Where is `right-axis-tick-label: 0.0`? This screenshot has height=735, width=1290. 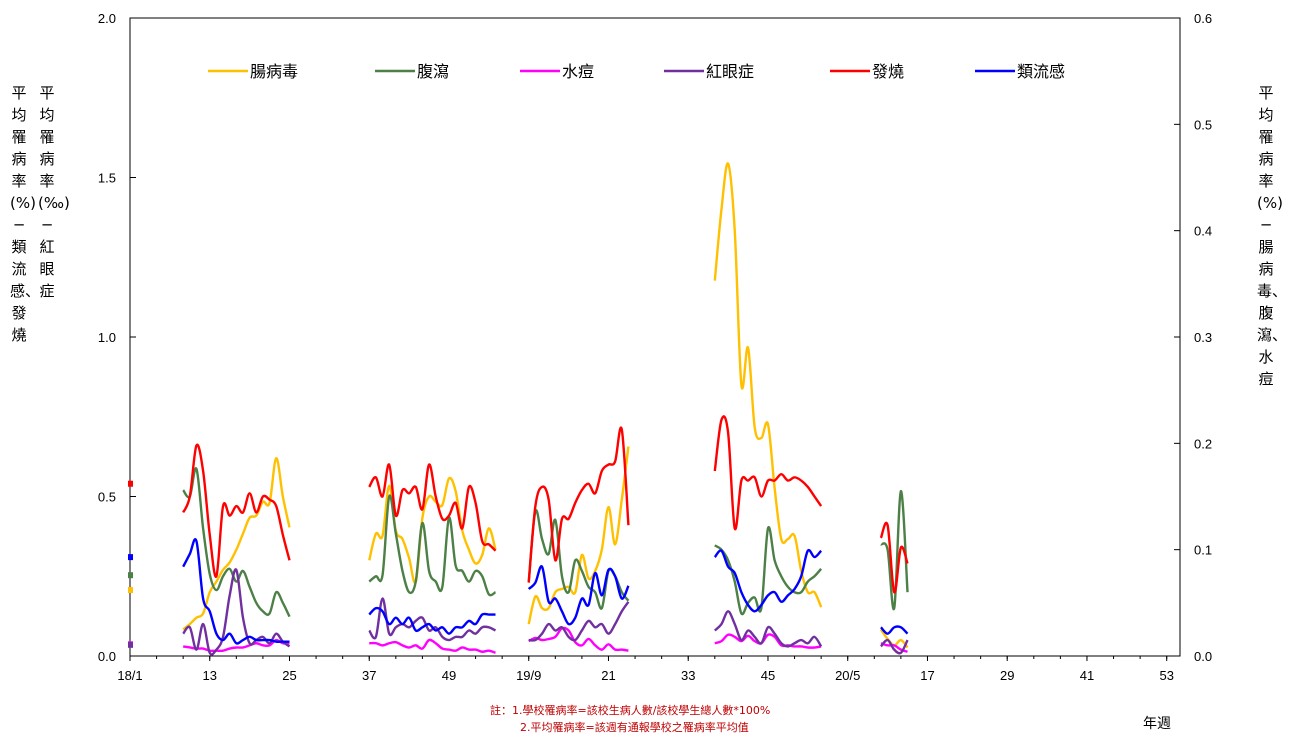 right-axis-tick-label: 0.0 is located at coordinates (1203, 656).